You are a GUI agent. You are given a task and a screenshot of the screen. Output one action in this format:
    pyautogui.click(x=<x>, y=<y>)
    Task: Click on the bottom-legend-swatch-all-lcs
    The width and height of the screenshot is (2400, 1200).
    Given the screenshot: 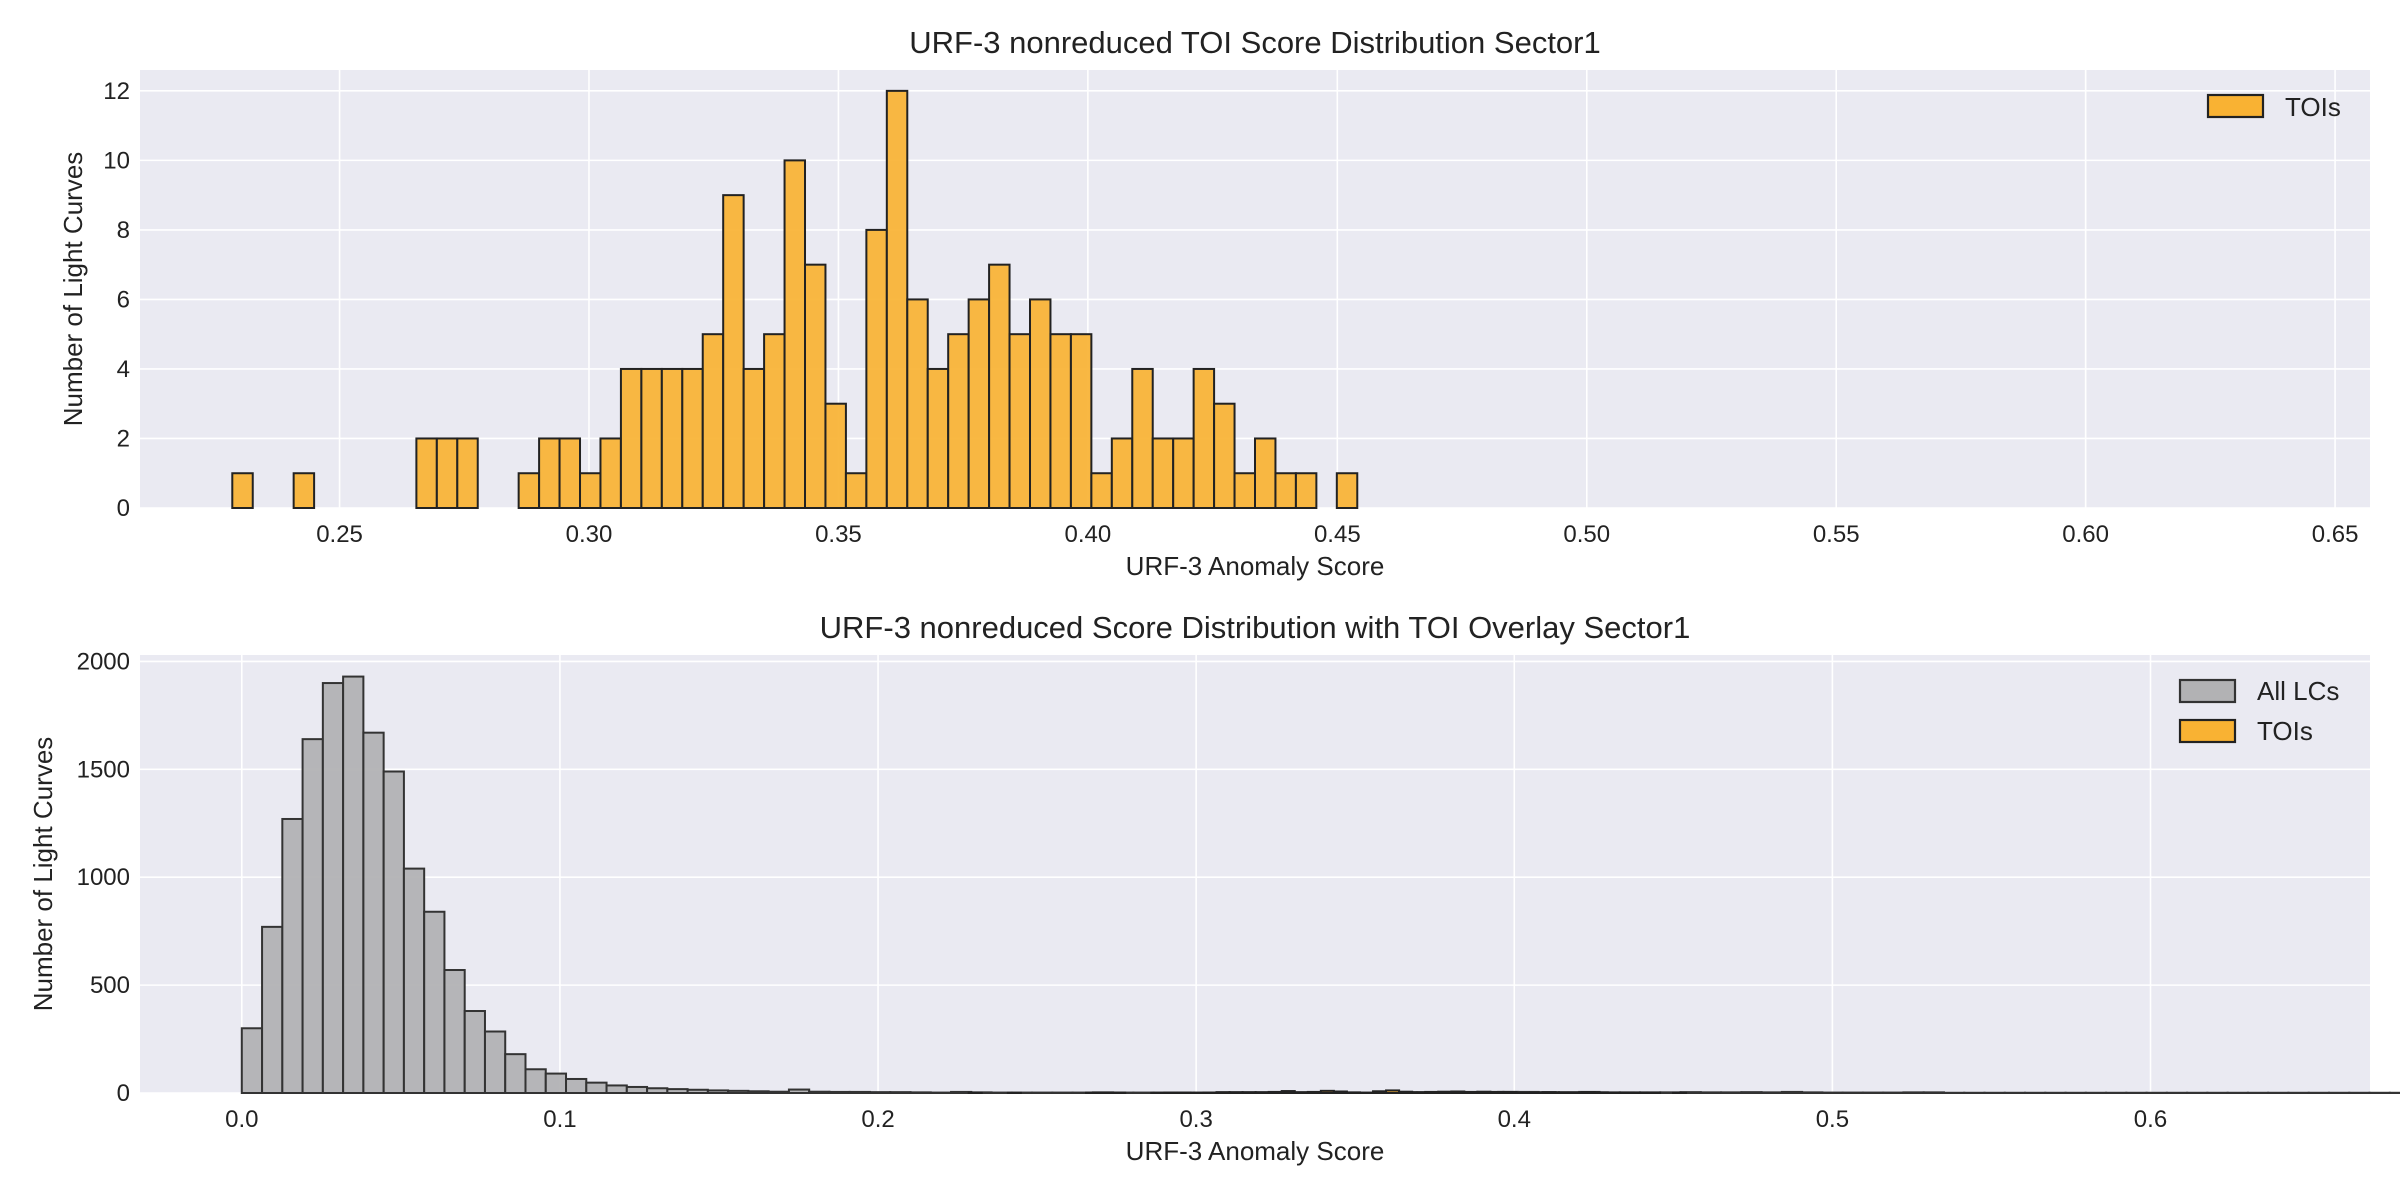 What is the action you would take?
    pyautogui.click(x=2207, y=691)
    